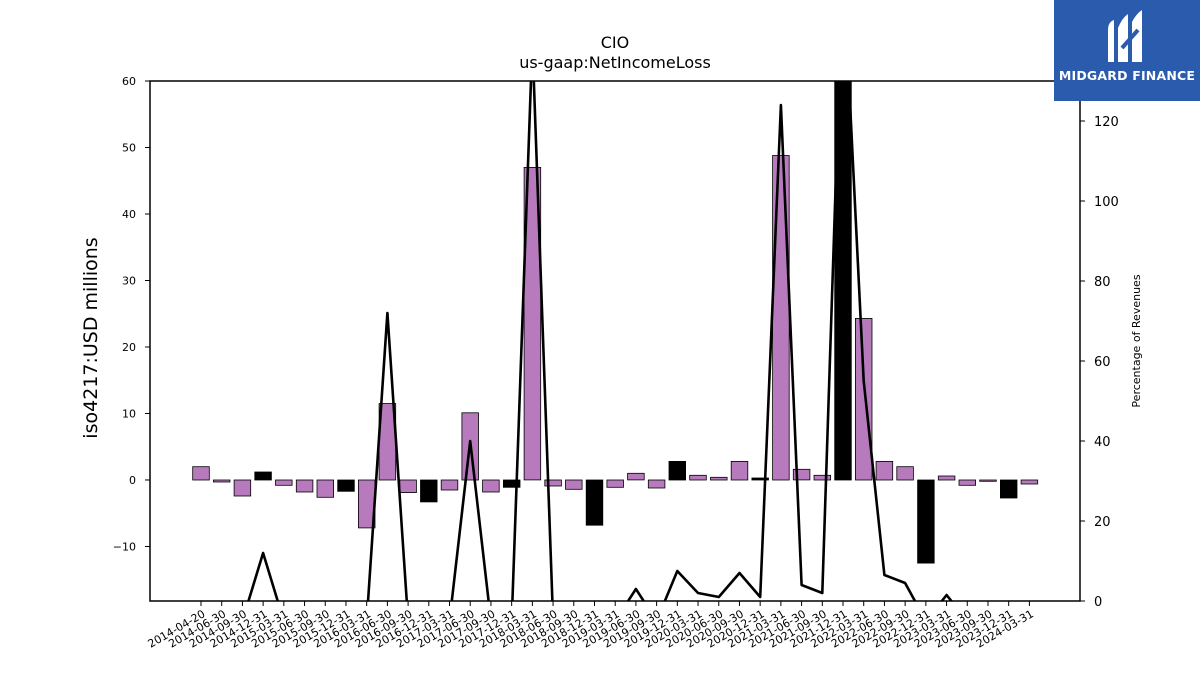 This screenshot has height=675, width=1200. What do you see at coordinates (1102, 522) in the screenshot?
I see `y2-tick-label: 20` at bounding box center [1102, 522].